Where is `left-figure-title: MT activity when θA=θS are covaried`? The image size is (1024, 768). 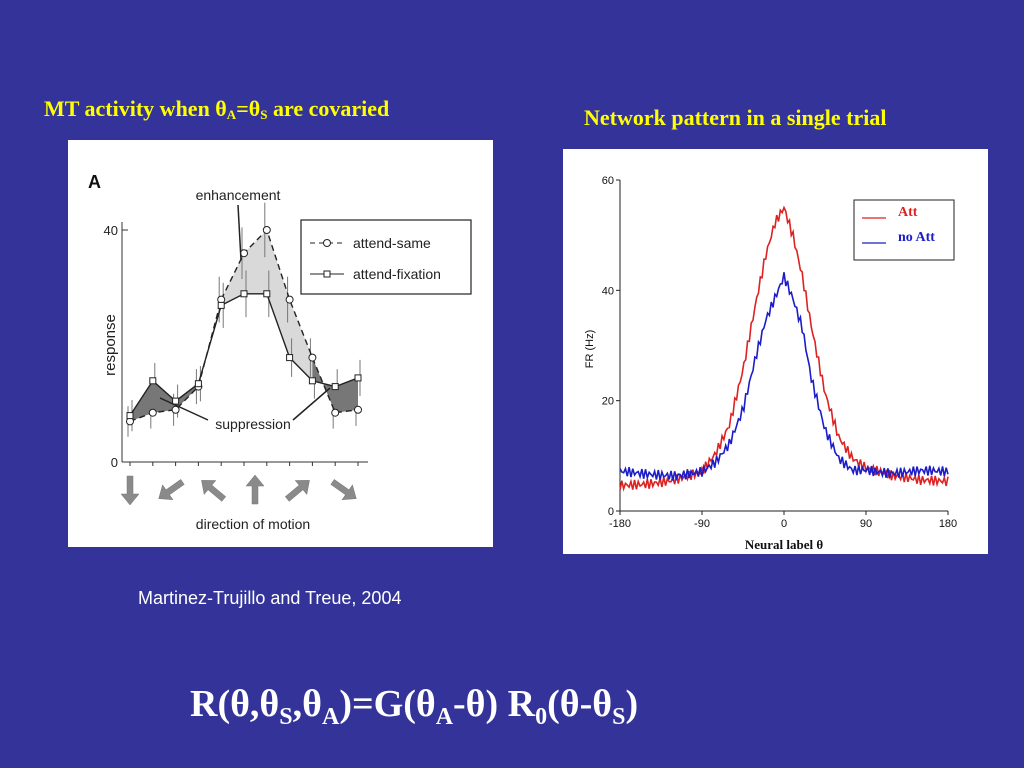 left-figure-title: MT activity when θA=θS are covaried is located at coordinates (216, 109).